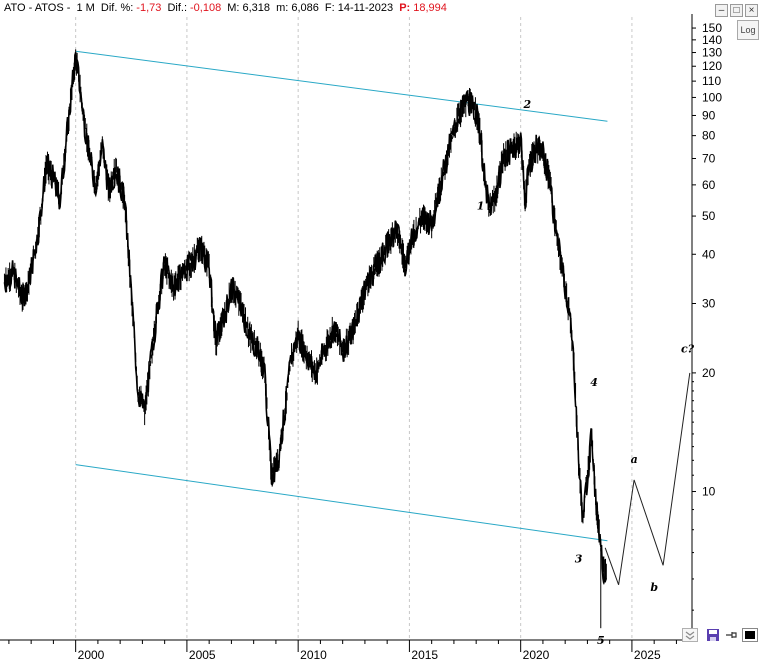 This screenshot has width=762, height=664. I want to click on wave-label-a: a, so click(634, 459).